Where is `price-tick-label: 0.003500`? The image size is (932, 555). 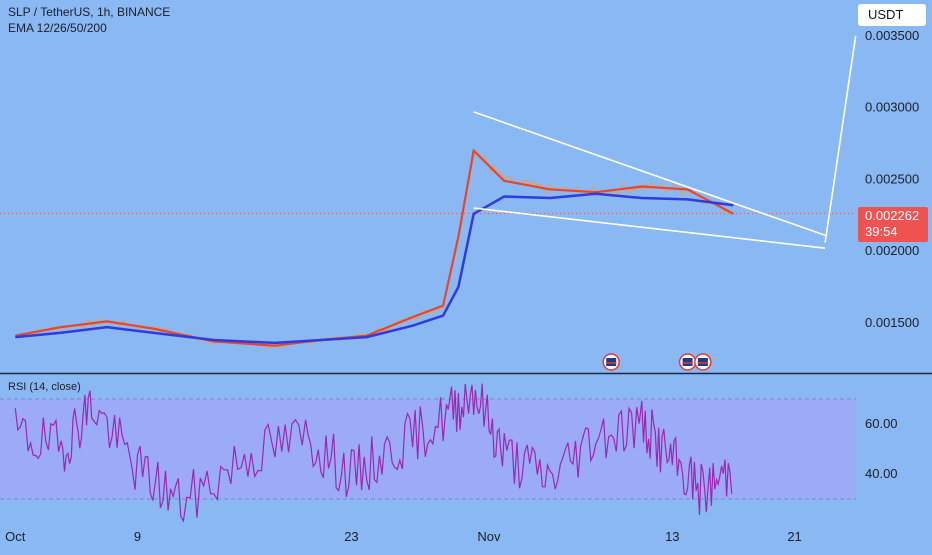
price-tick-label: 0.003500 is located at coordinates (892, 35).